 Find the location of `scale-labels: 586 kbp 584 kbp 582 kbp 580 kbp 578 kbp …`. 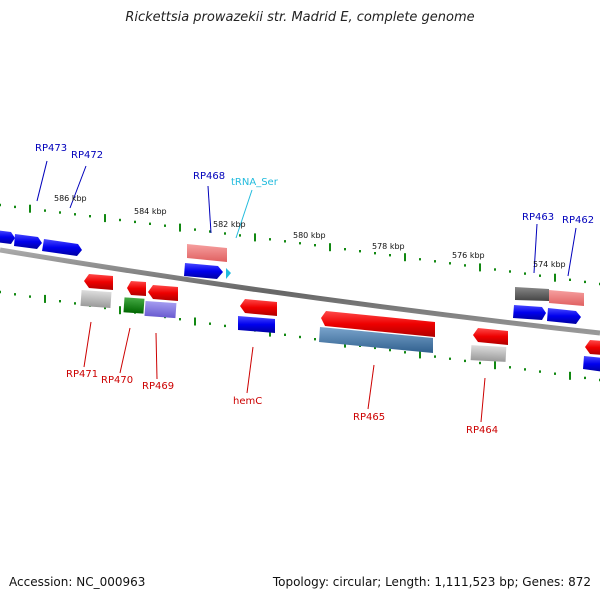

scale-labels: 586 kbp 584 kbp 582 kbp 580 kbp 578 kbp … is located at coordinates (310, 231).